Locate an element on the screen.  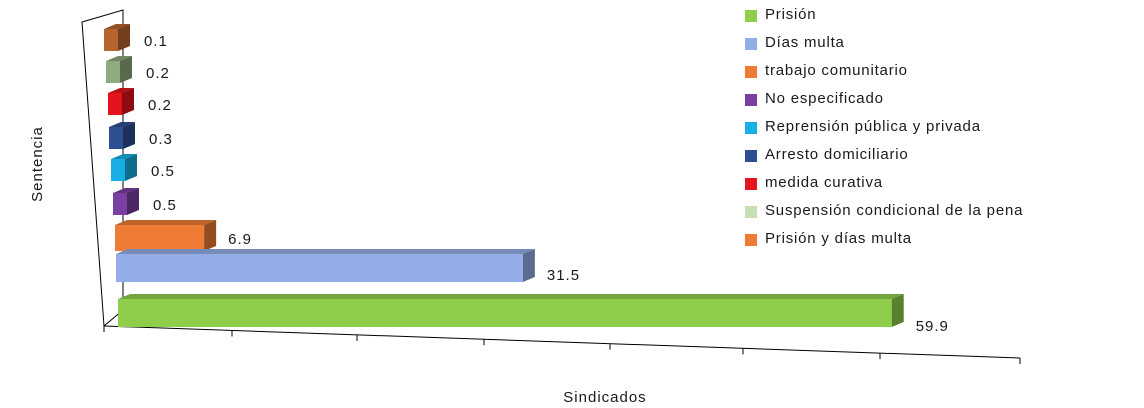
data-label-1: 31.5 is located at coordinates (563, 275).